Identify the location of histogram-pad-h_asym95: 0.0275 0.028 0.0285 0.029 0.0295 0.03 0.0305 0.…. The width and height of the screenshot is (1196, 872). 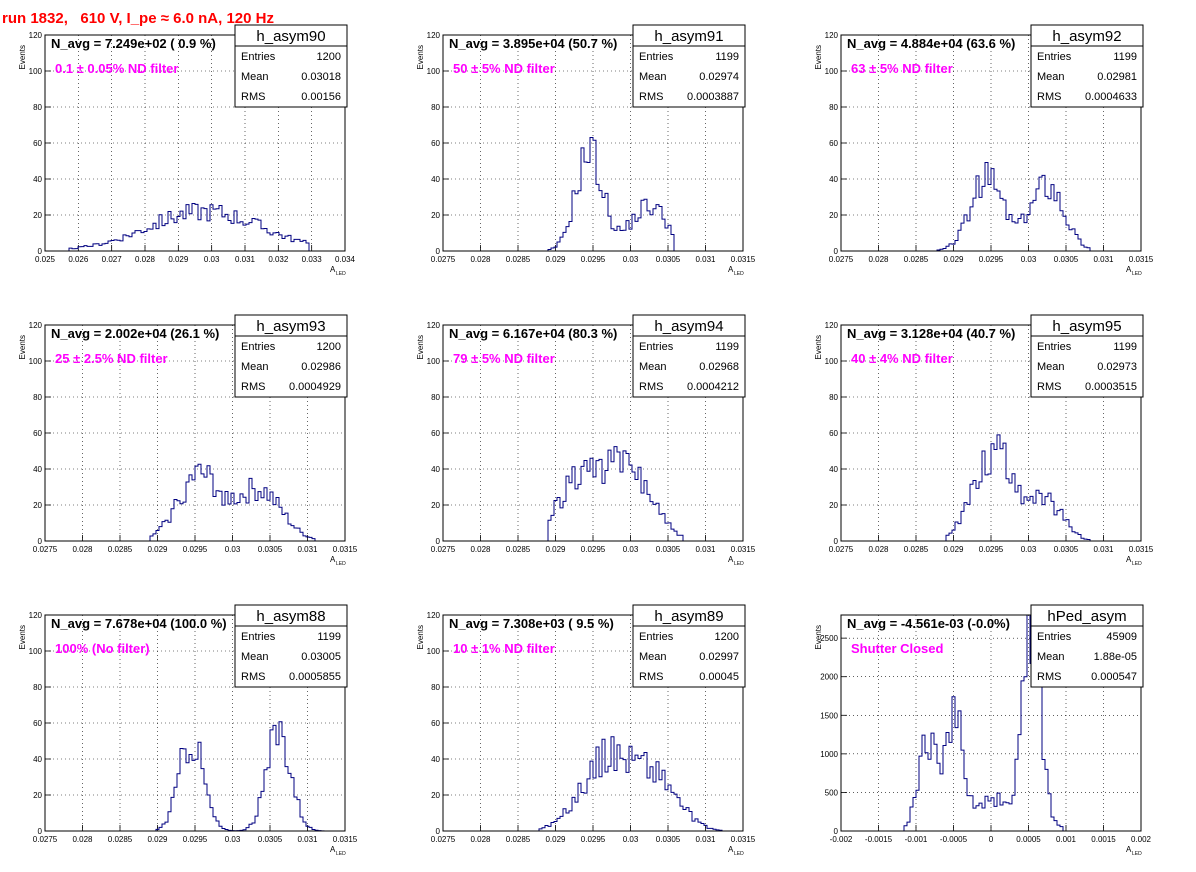
(984, 440).